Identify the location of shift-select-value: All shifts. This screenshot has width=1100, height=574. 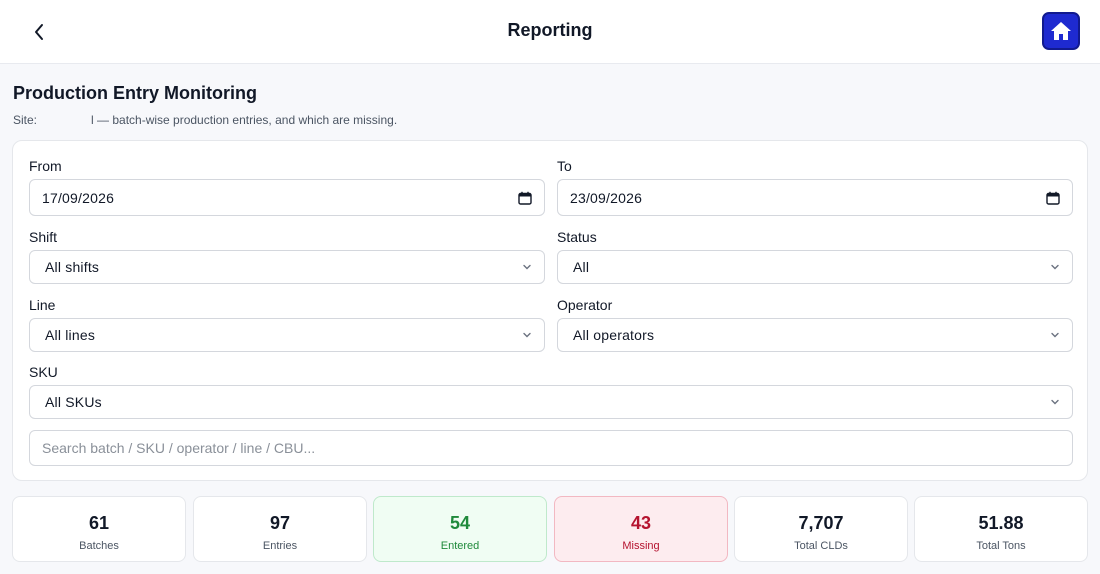
(72, 267).